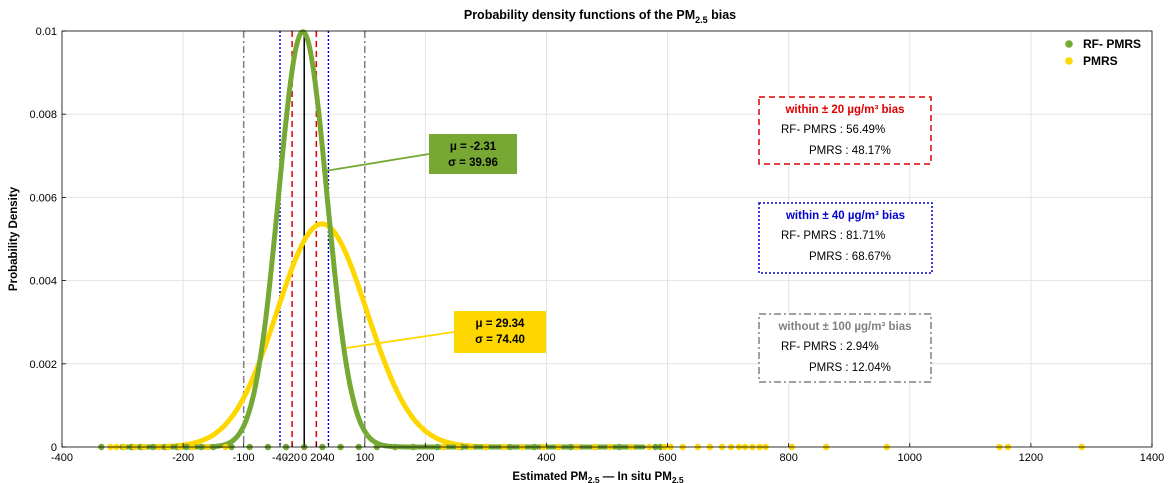  Describe the element at coordinates (292, 458) in the screenshot. I see `x-tick-label: -20` at that location.